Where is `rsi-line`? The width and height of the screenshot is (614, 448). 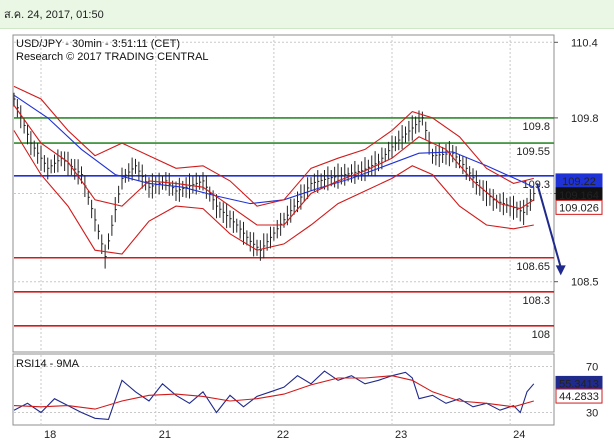 rsi-line is located at coordinates (274, 395).